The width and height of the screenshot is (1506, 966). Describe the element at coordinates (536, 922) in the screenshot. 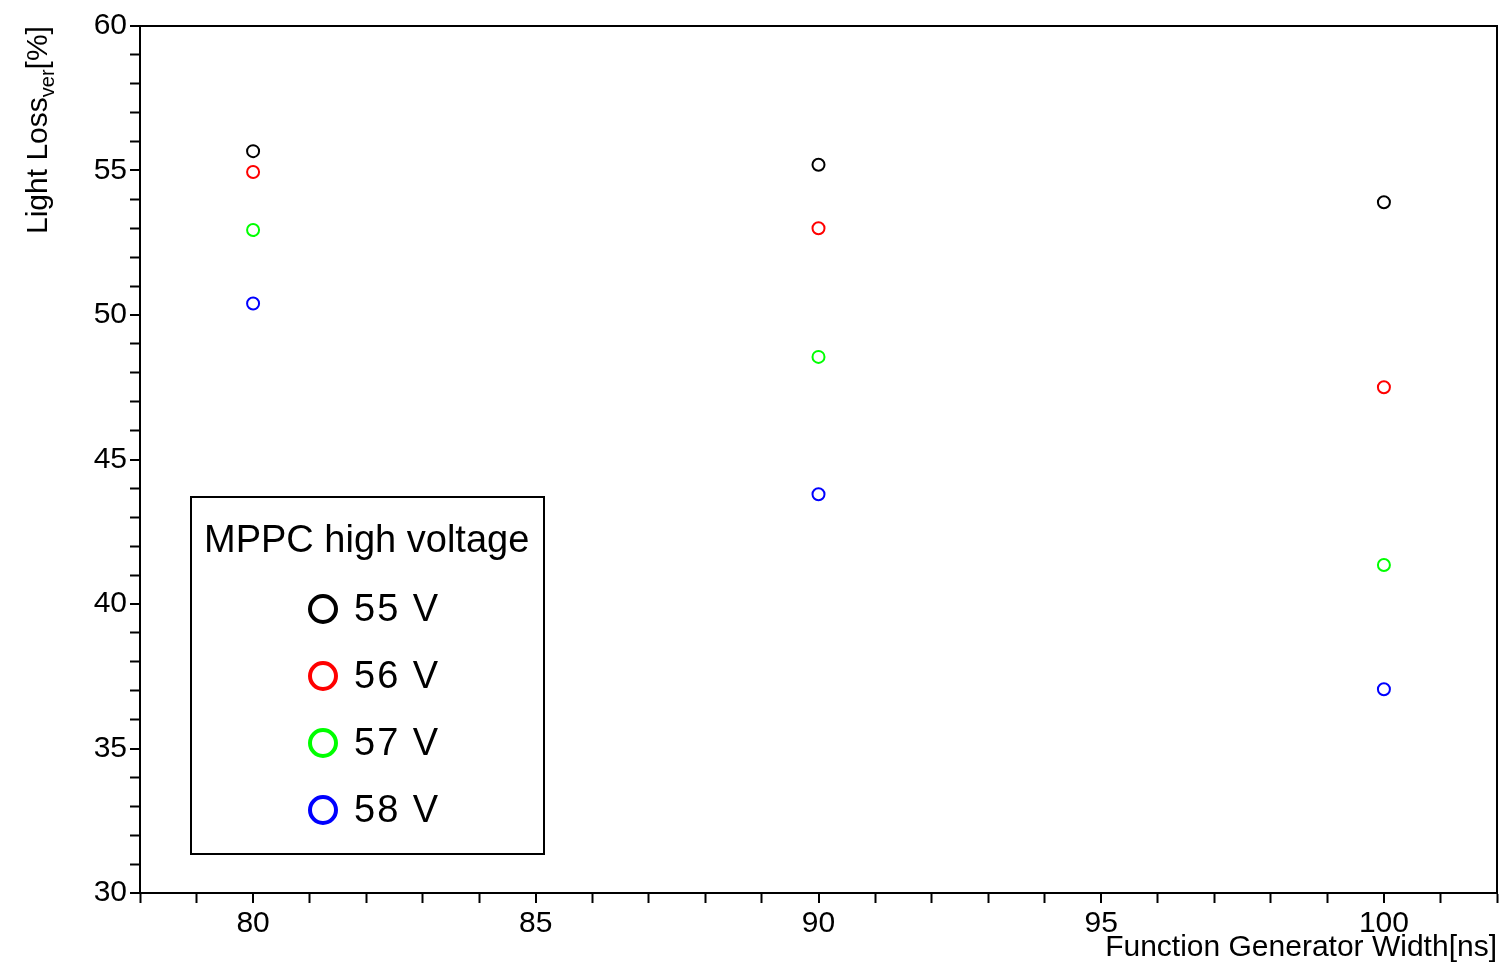

I see `x-tick-label: 85` at that location.